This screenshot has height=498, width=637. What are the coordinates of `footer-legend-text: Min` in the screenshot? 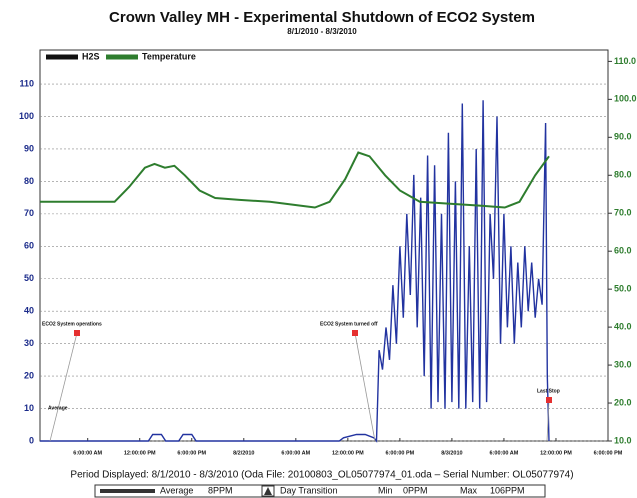 It's located at (385, 490).